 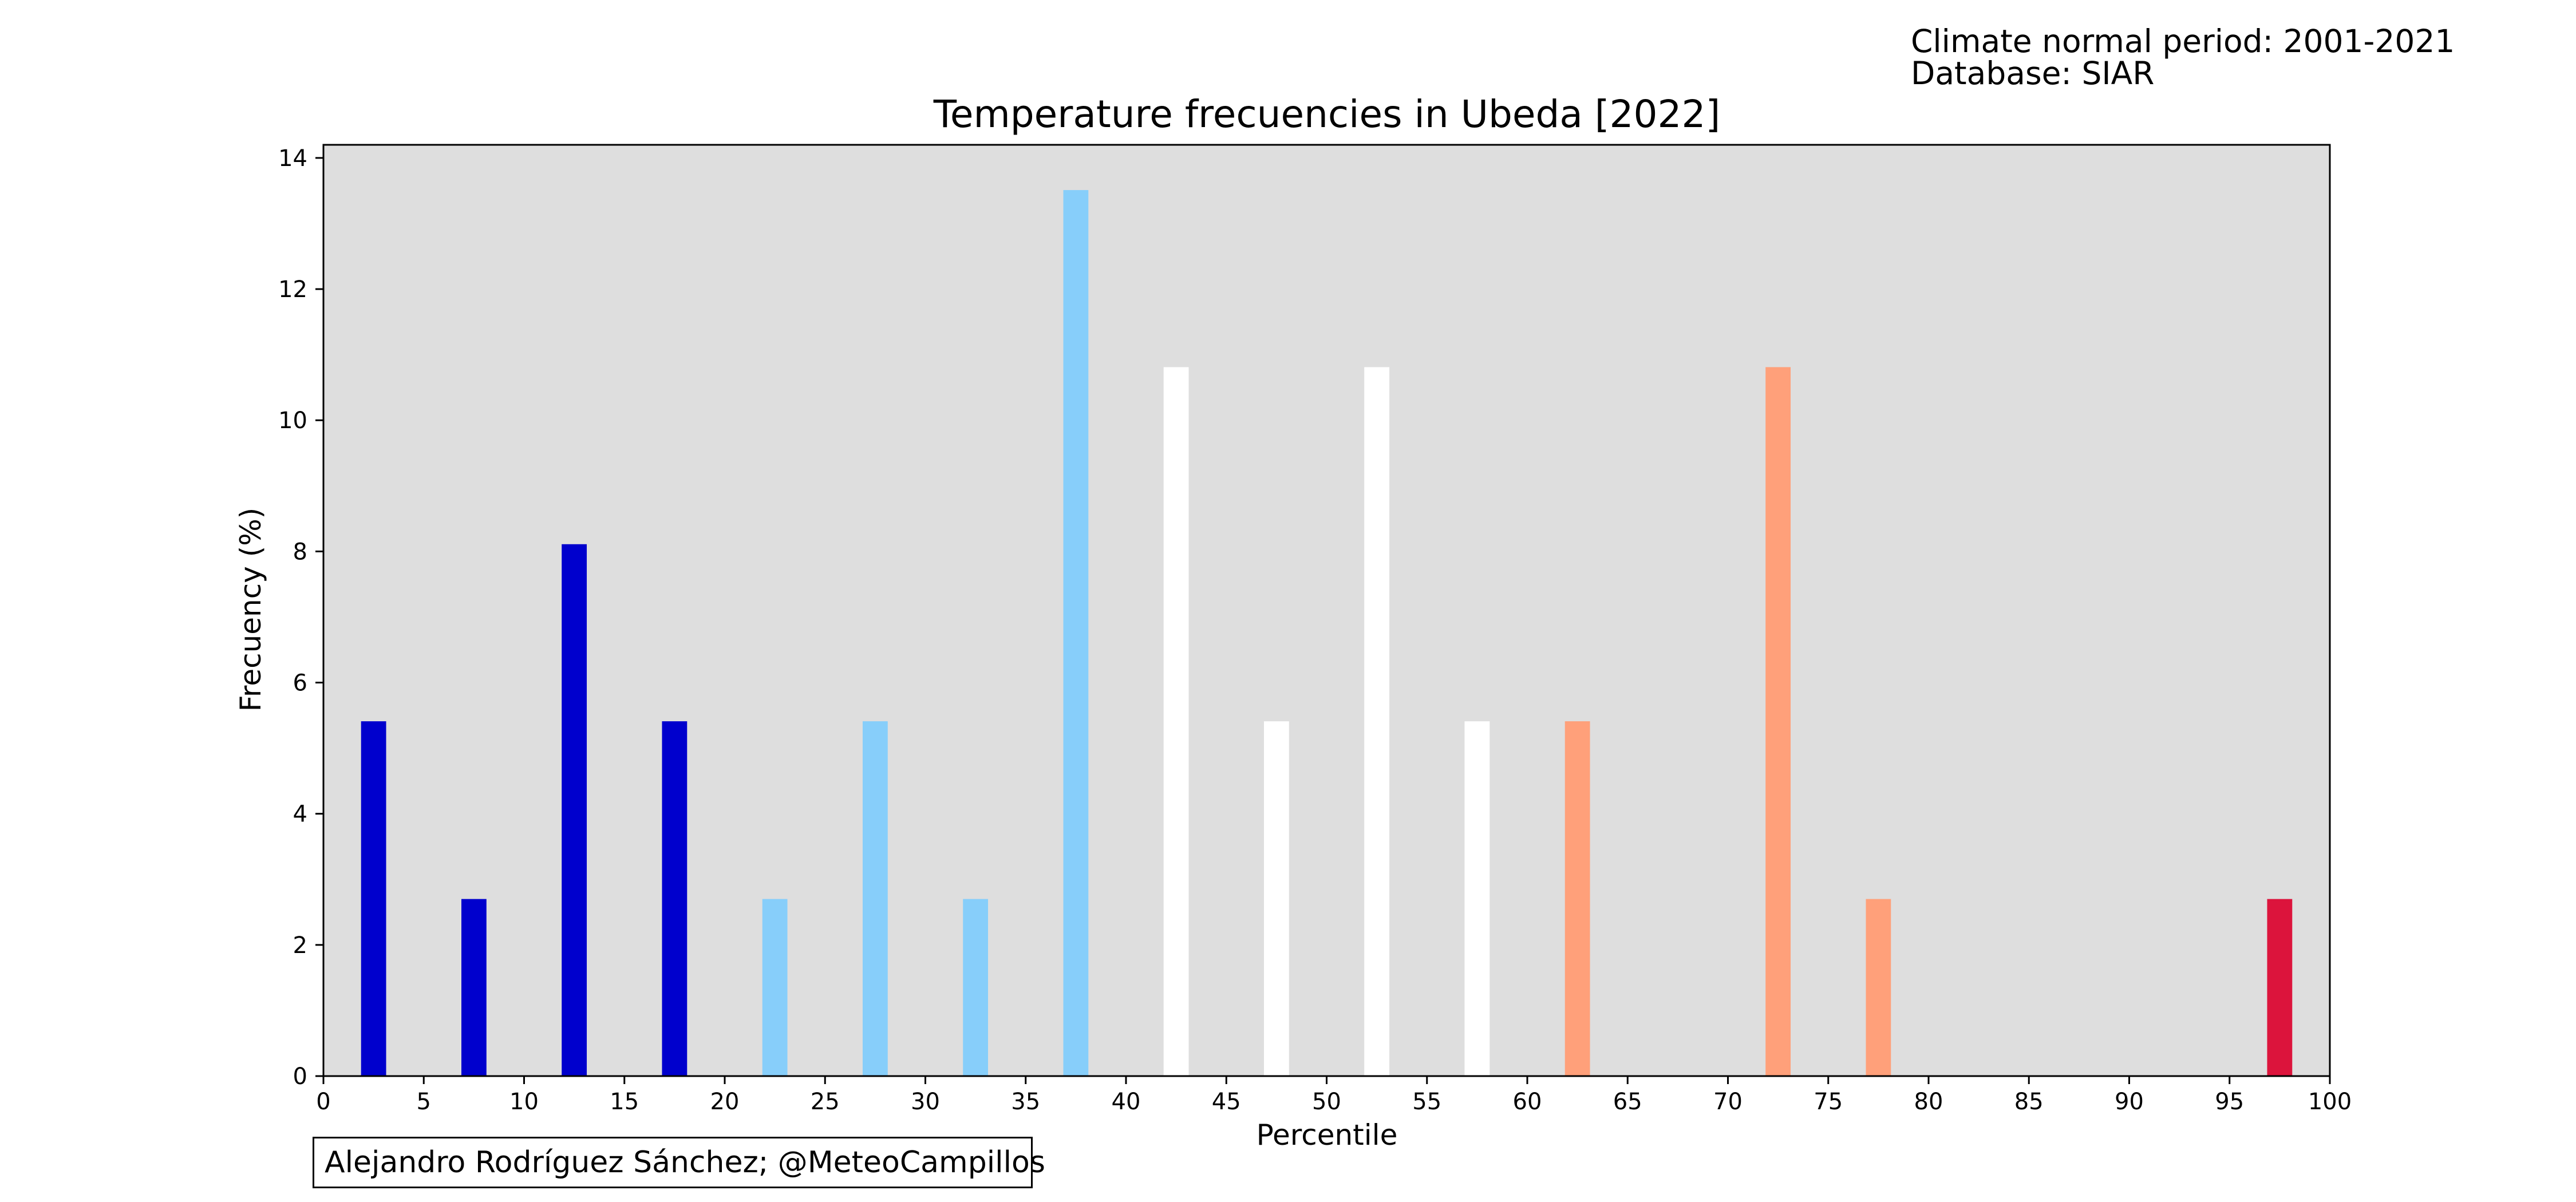 What do you see at coordinates (300, 814) in the screenshot?
I see `y-tick-label: 4` at bounding box center [300, 814].